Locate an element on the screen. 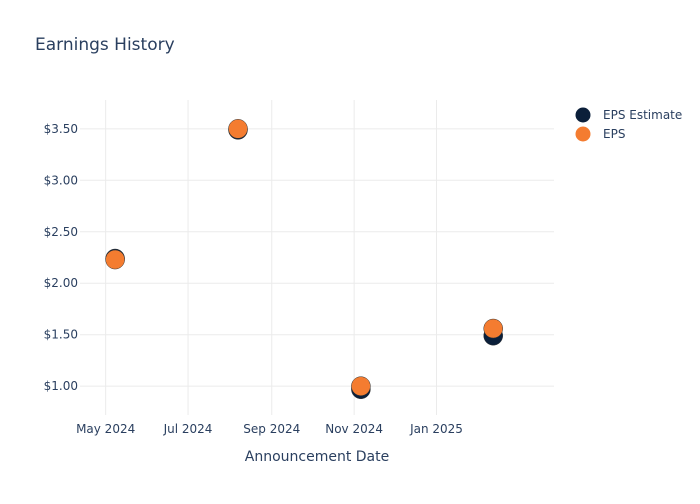 The height and width of the screenshot is (504, 700). x-tick-label: Sep 2024 is located at coordinates (271, 429).